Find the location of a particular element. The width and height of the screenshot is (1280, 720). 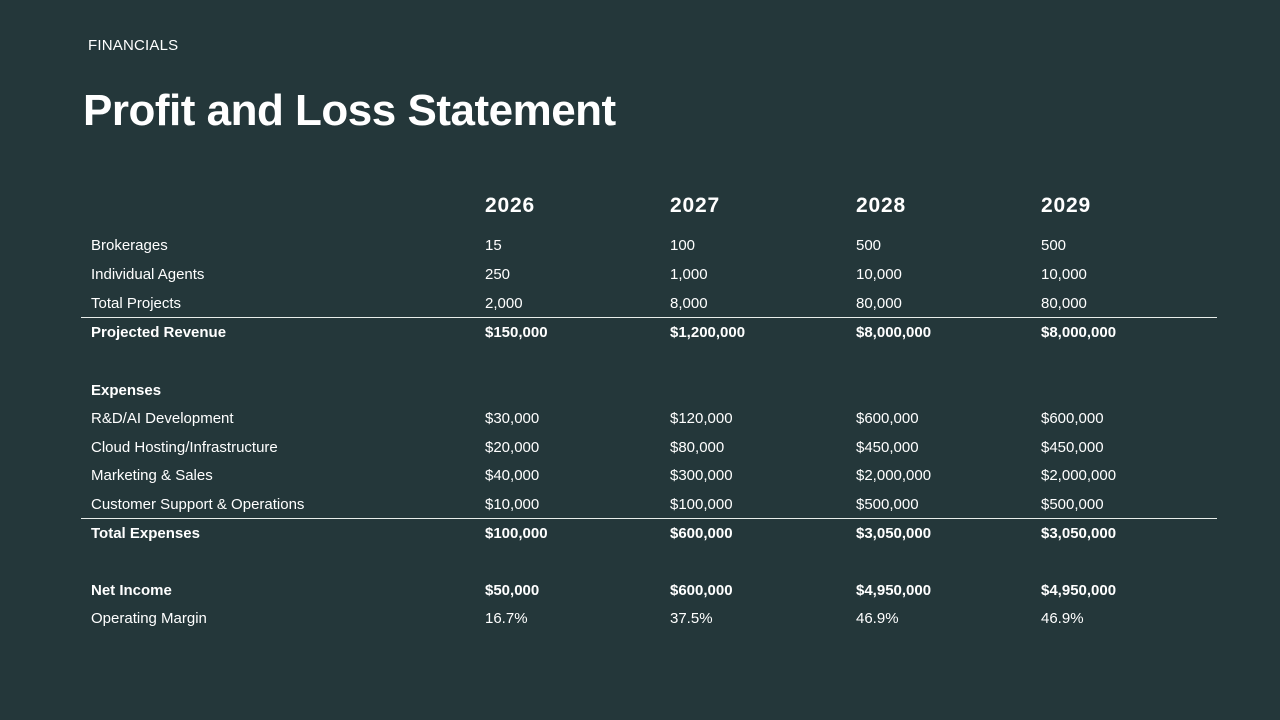

row-value-2026: 15 is located at coordinates (493, 245).